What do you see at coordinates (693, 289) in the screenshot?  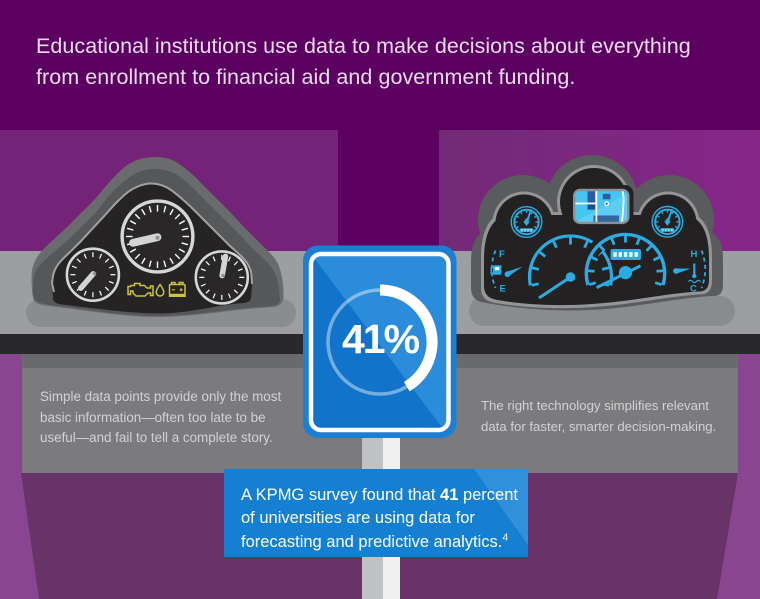 I see `svg-text: C` at bounding box center [693, 289].